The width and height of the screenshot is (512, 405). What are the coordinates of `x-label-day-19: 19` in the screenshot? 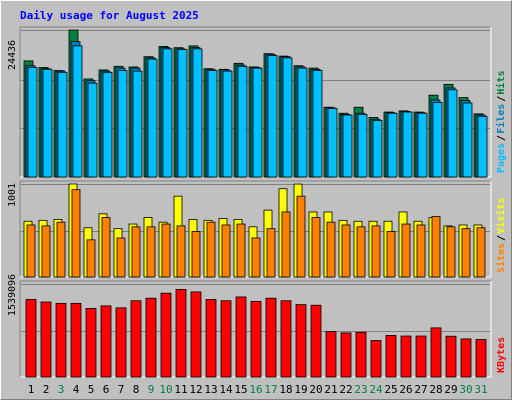 It's located at (300, 389).